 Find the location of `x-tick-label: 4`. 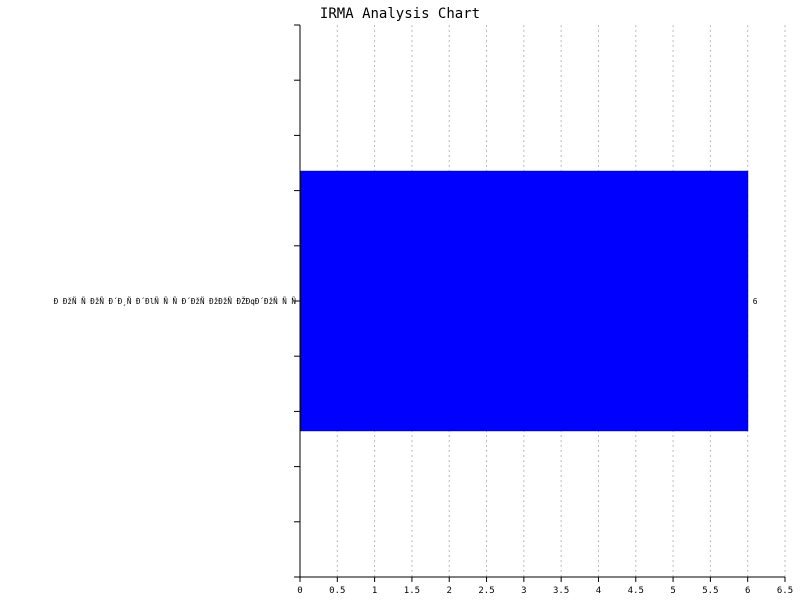

x-tick-label: 4 is located at coordinates (598, 591).